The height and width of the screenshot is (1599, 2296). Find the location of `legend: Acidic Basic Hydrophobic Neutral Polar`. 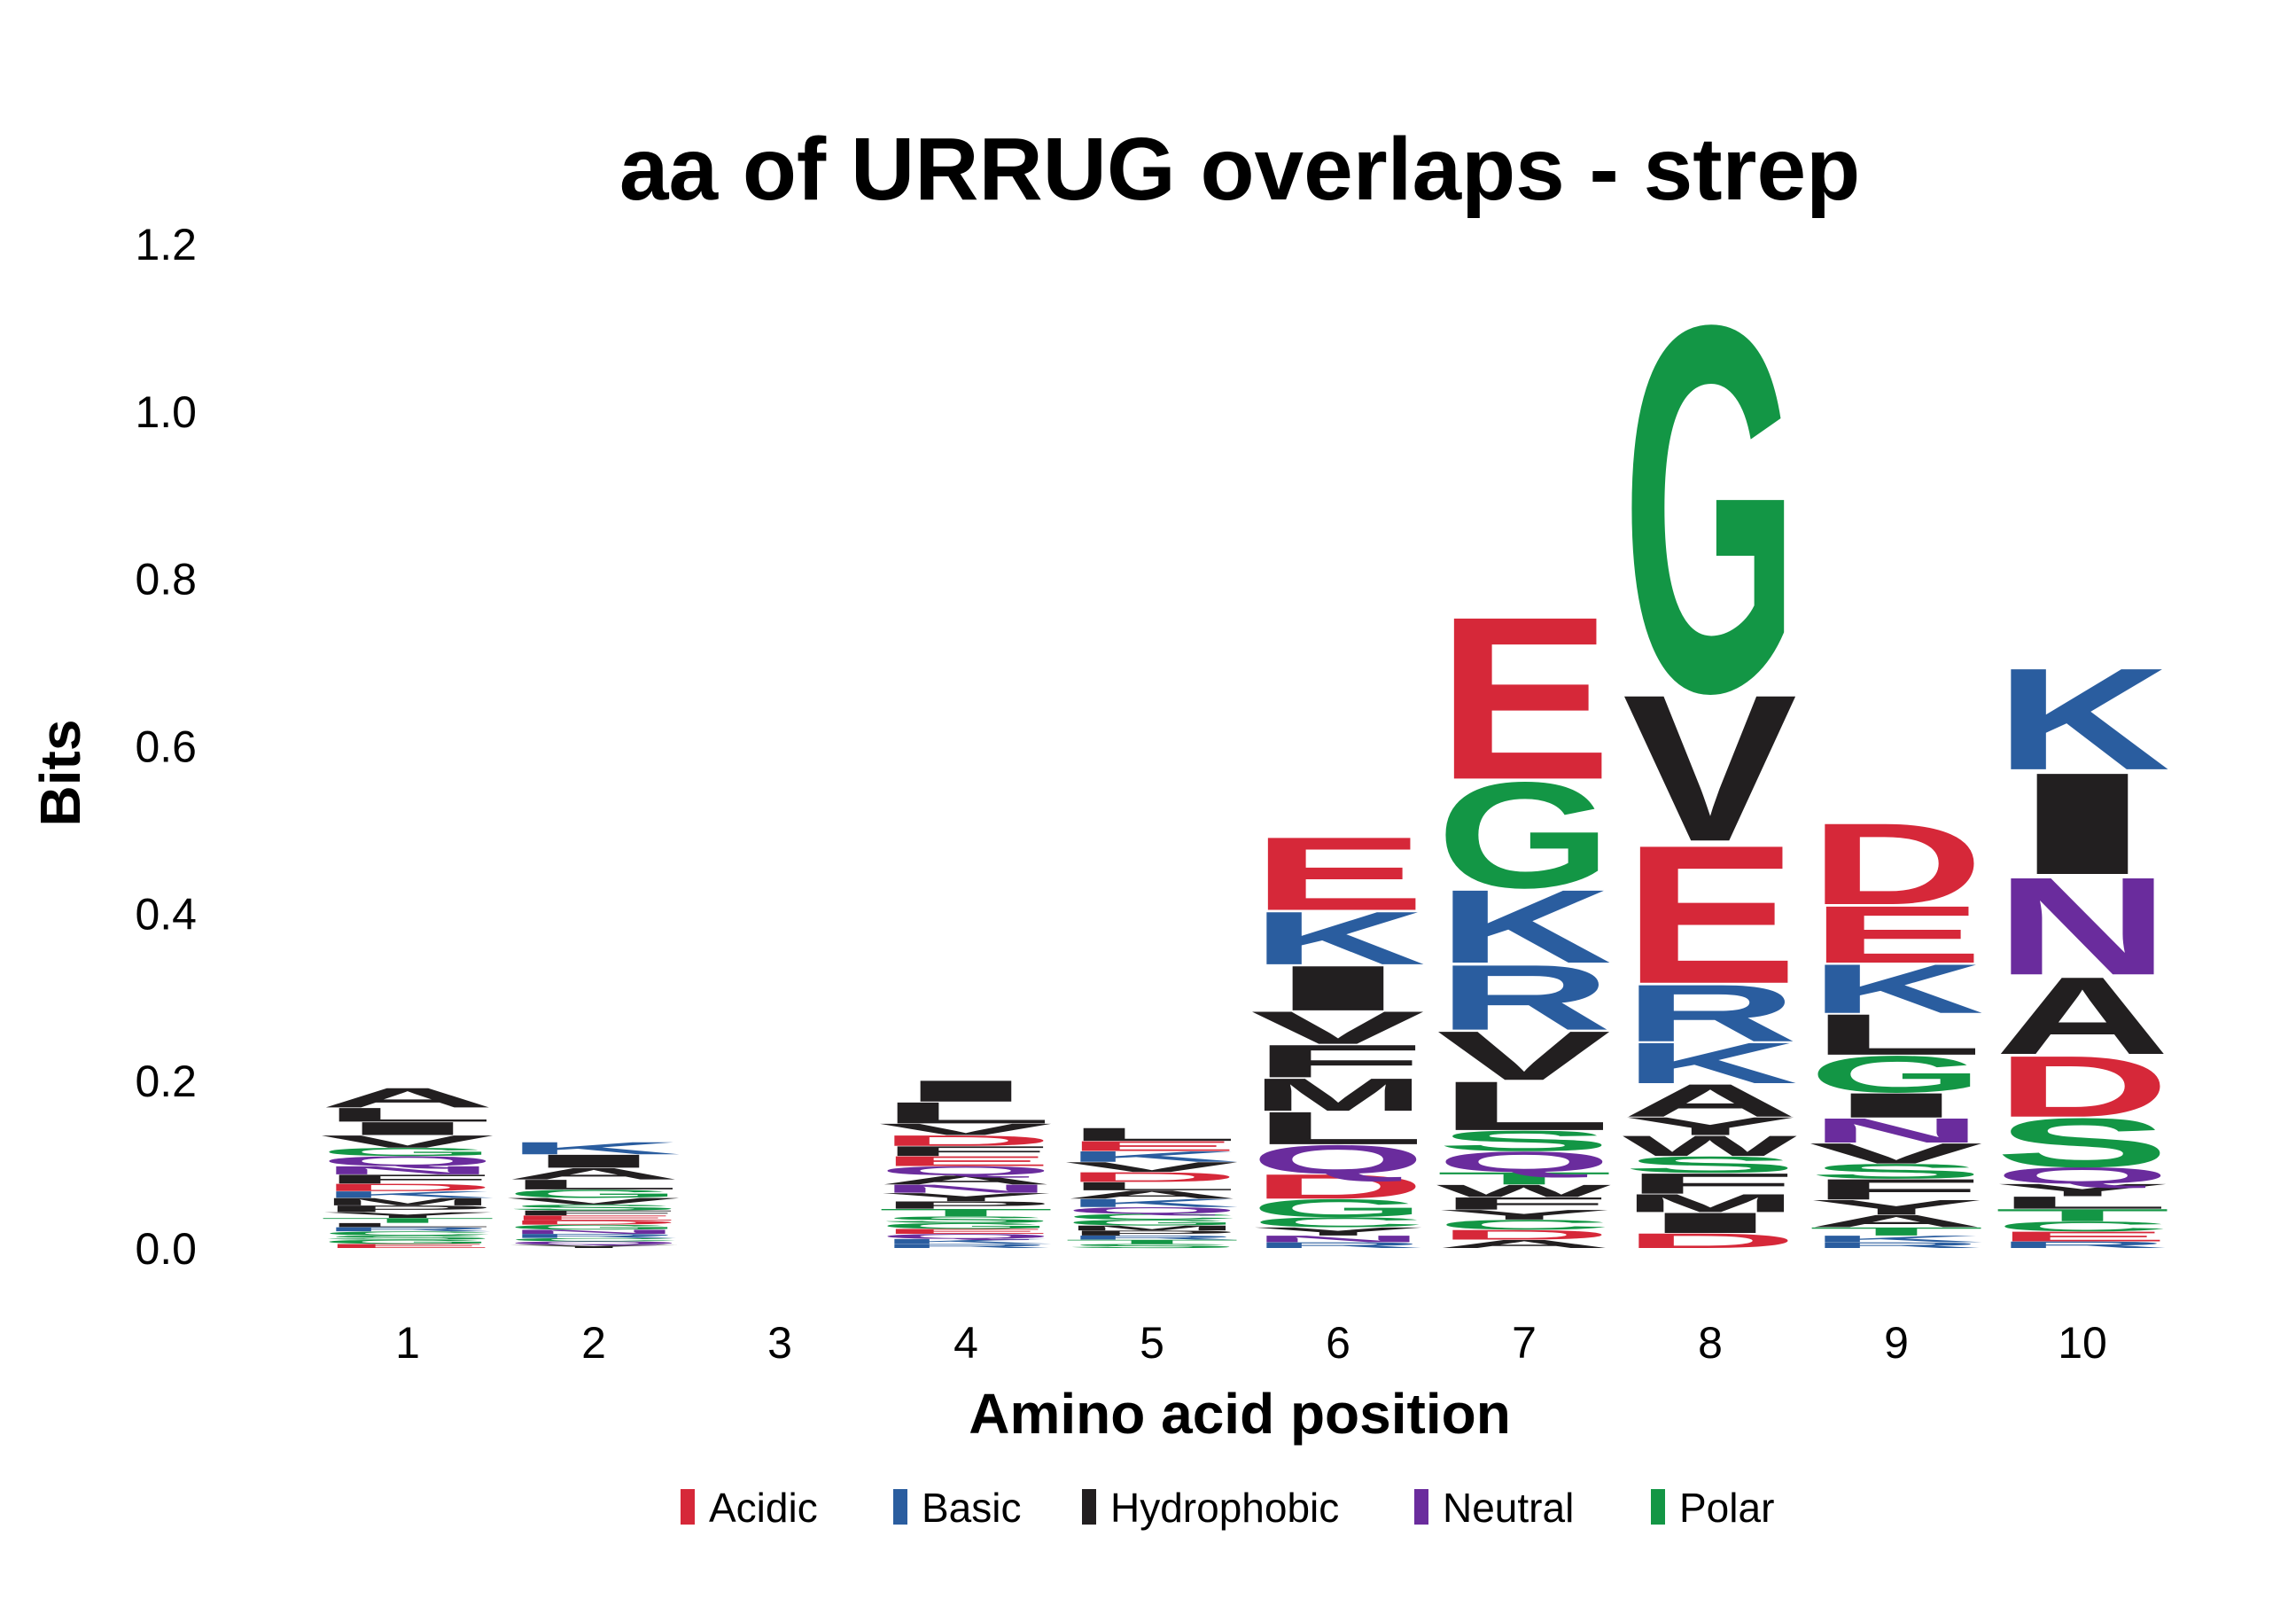

legend: Acidic Basic Hydrophobic Neutral Polar is located at coordinates (1227, 1508).